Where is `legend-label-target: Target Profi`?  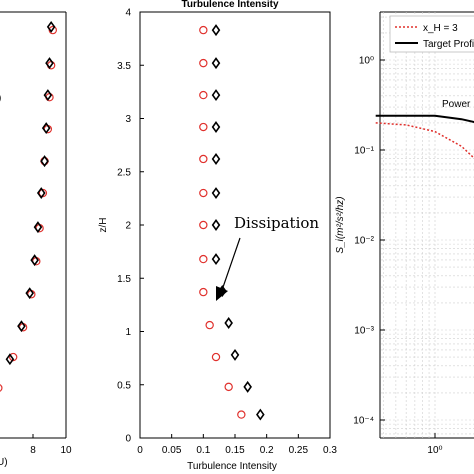 legend-label-target: Target Profi is located at coordinates (448, 44).